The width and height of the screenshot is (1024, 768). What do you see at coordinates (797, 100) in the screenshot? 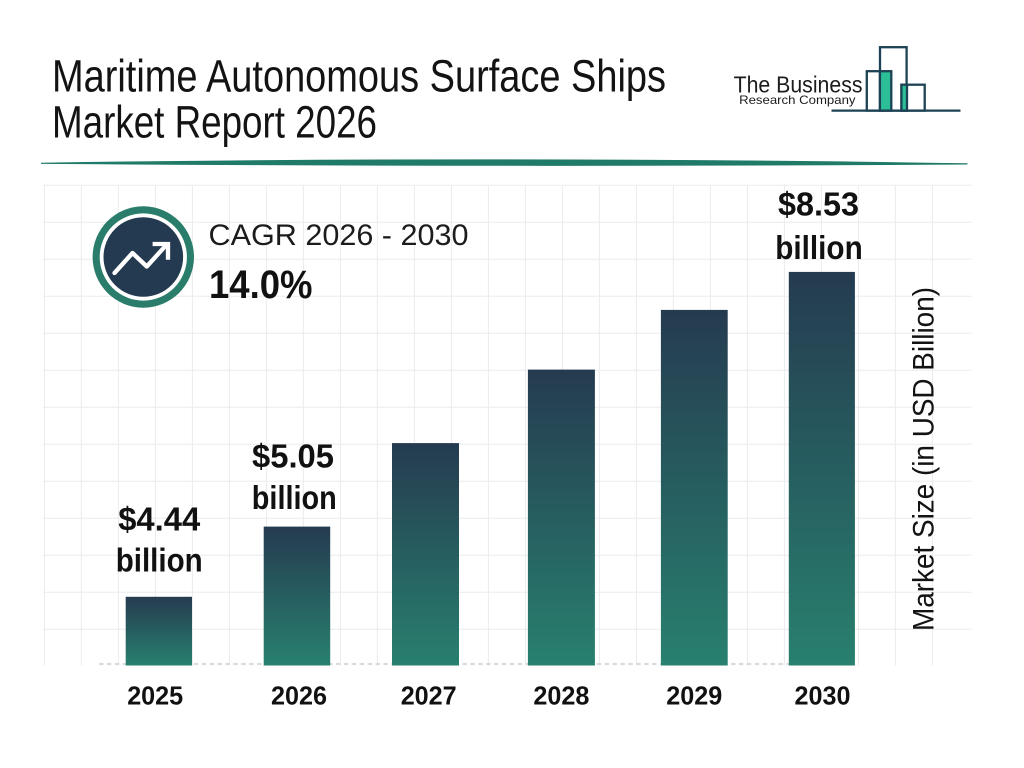
I see `svg-text: Research Company` at bounding box center [797, 100].